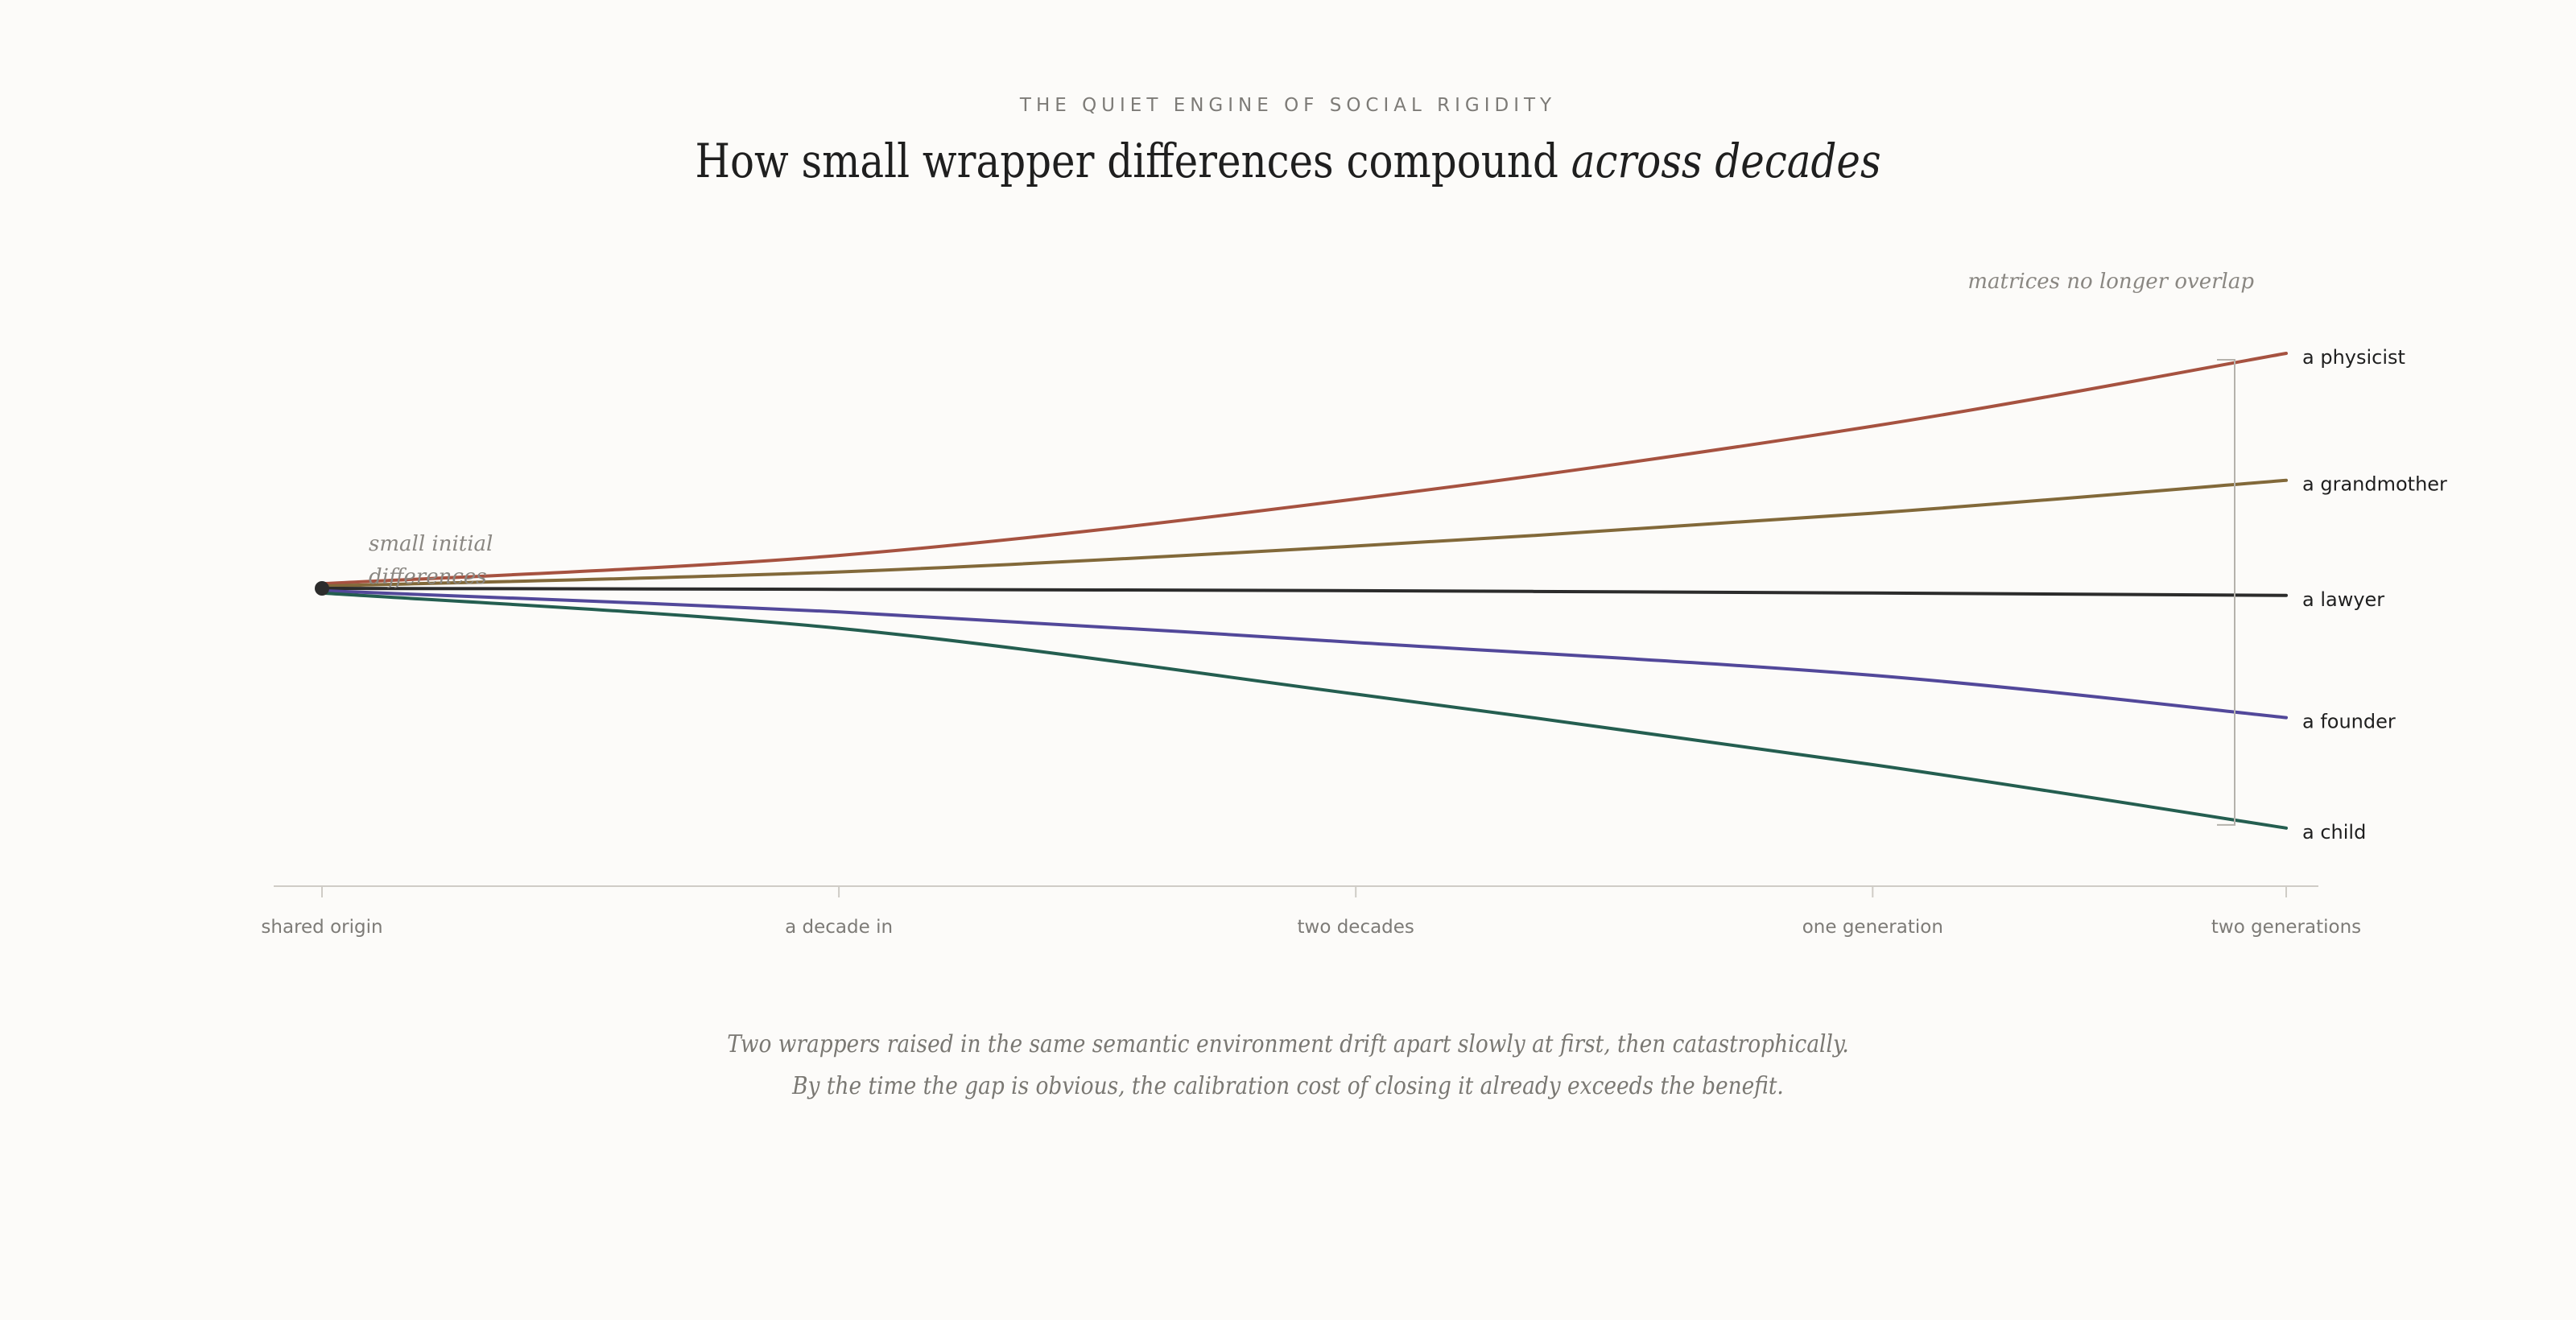 The image size is (2576, 1320). Describe the element at coordinates (431, 544) in the screenshot. I see `origin-annotation: small initial` at that location.